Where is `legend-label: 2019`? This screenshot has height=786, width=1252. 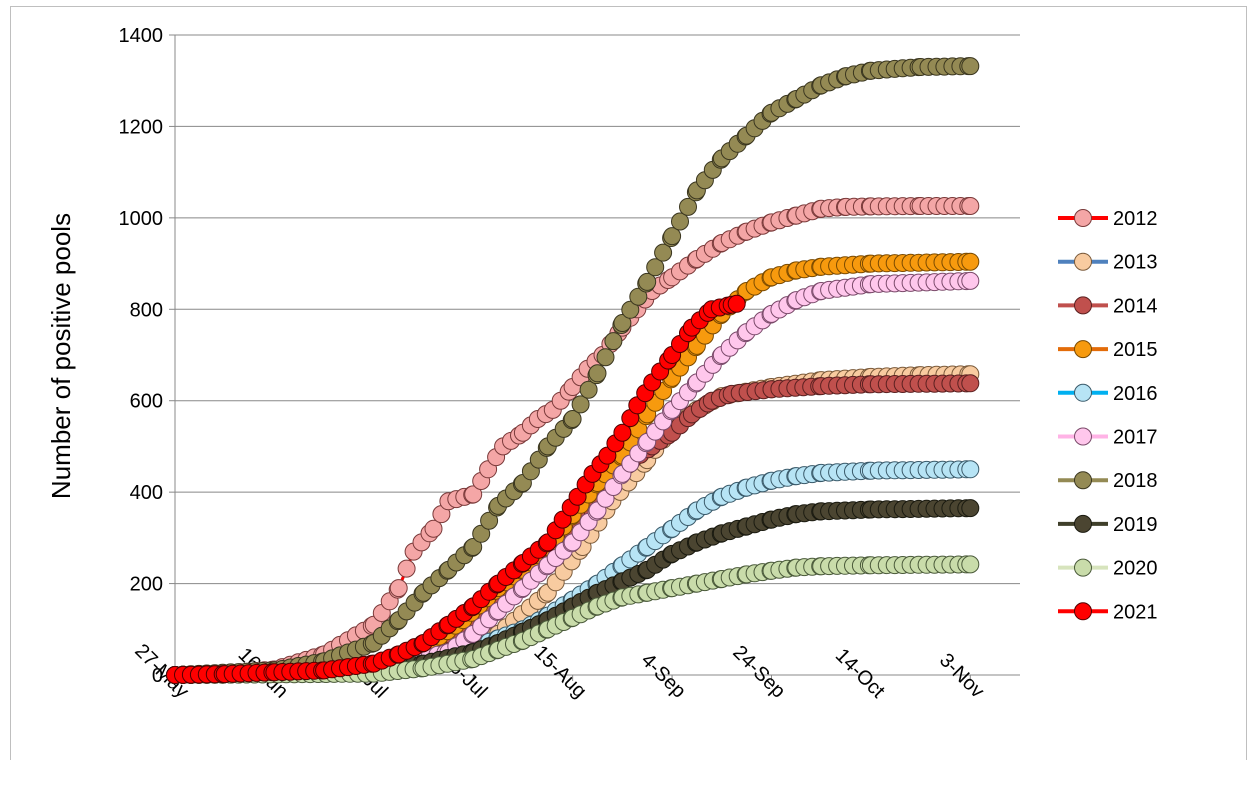
legend-label: 2019 is located at coordinates (1135, 525).